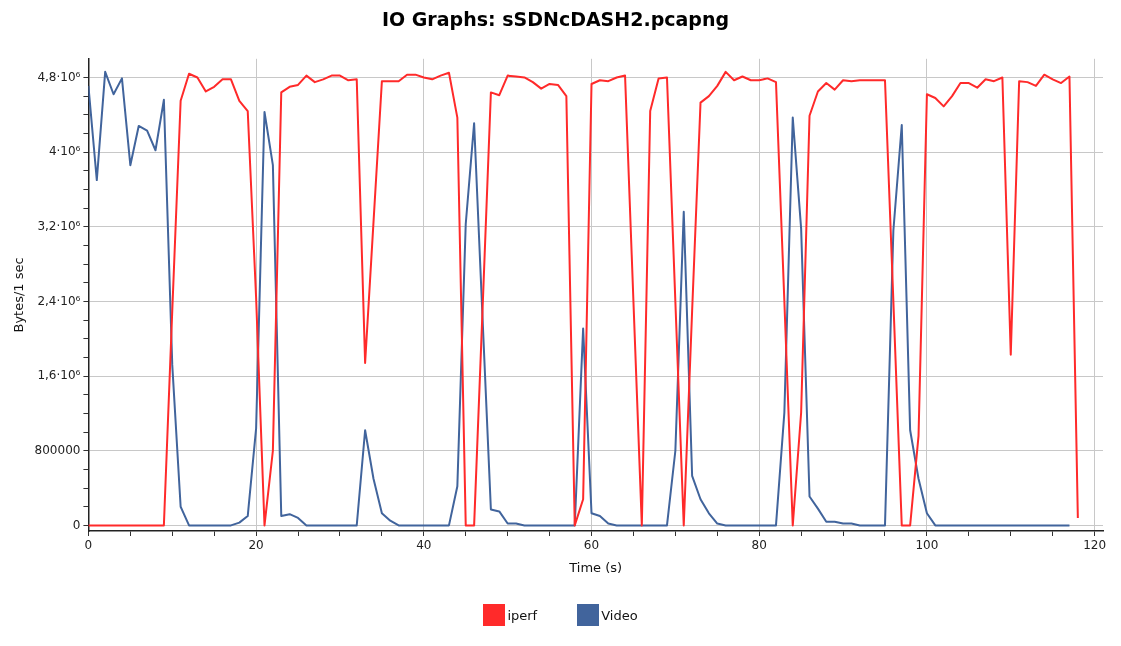 This screenshot has width=1121, height=646. What do you see at coordinates (1095, 545) in the screenshot?
I see `x-tick-label: 120` at bounding box center [1095, 545].